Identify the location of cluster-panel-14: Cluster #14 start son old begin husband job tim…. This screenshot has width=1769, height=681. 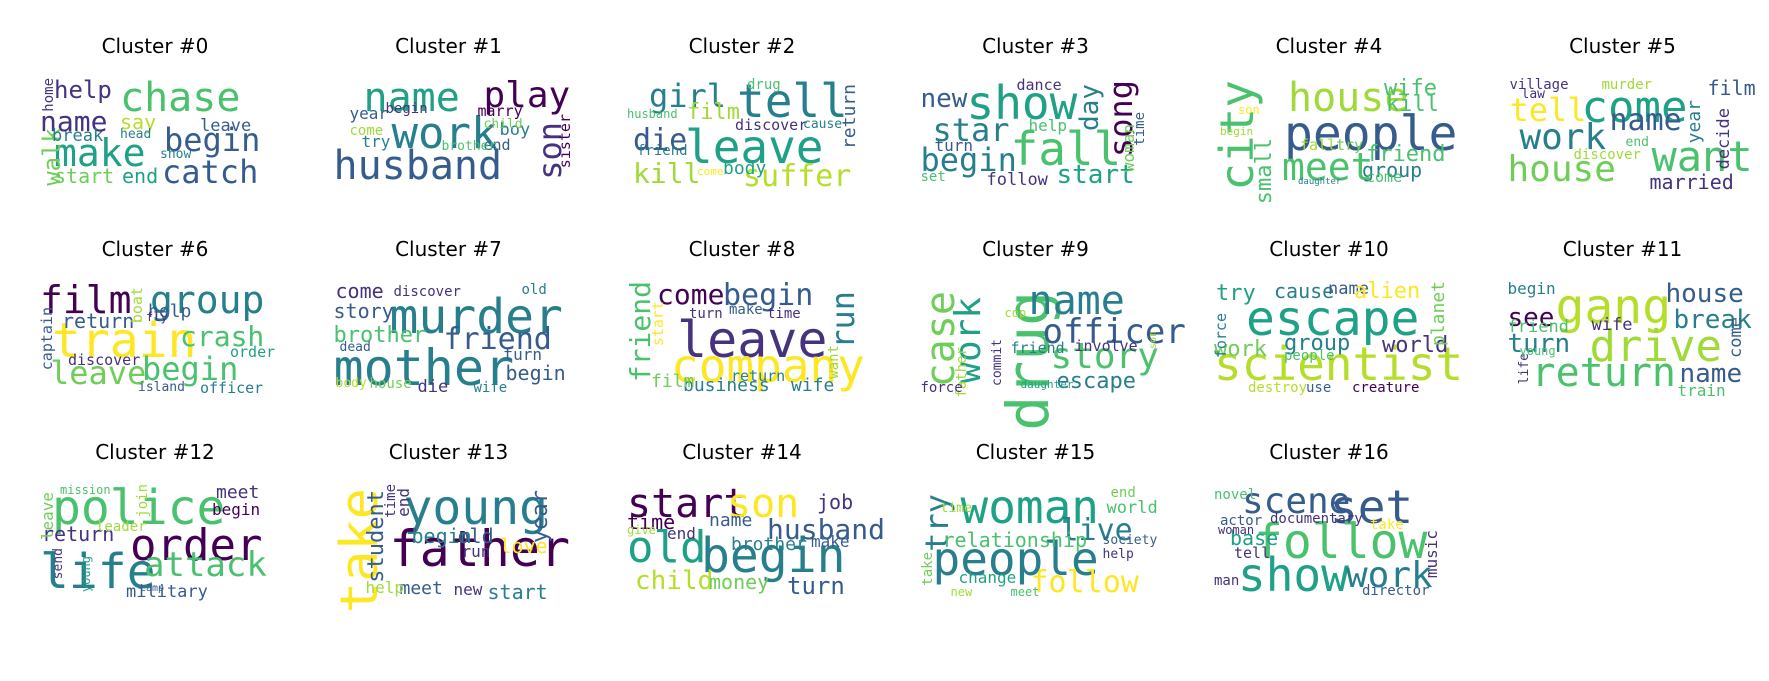
(742, 516).